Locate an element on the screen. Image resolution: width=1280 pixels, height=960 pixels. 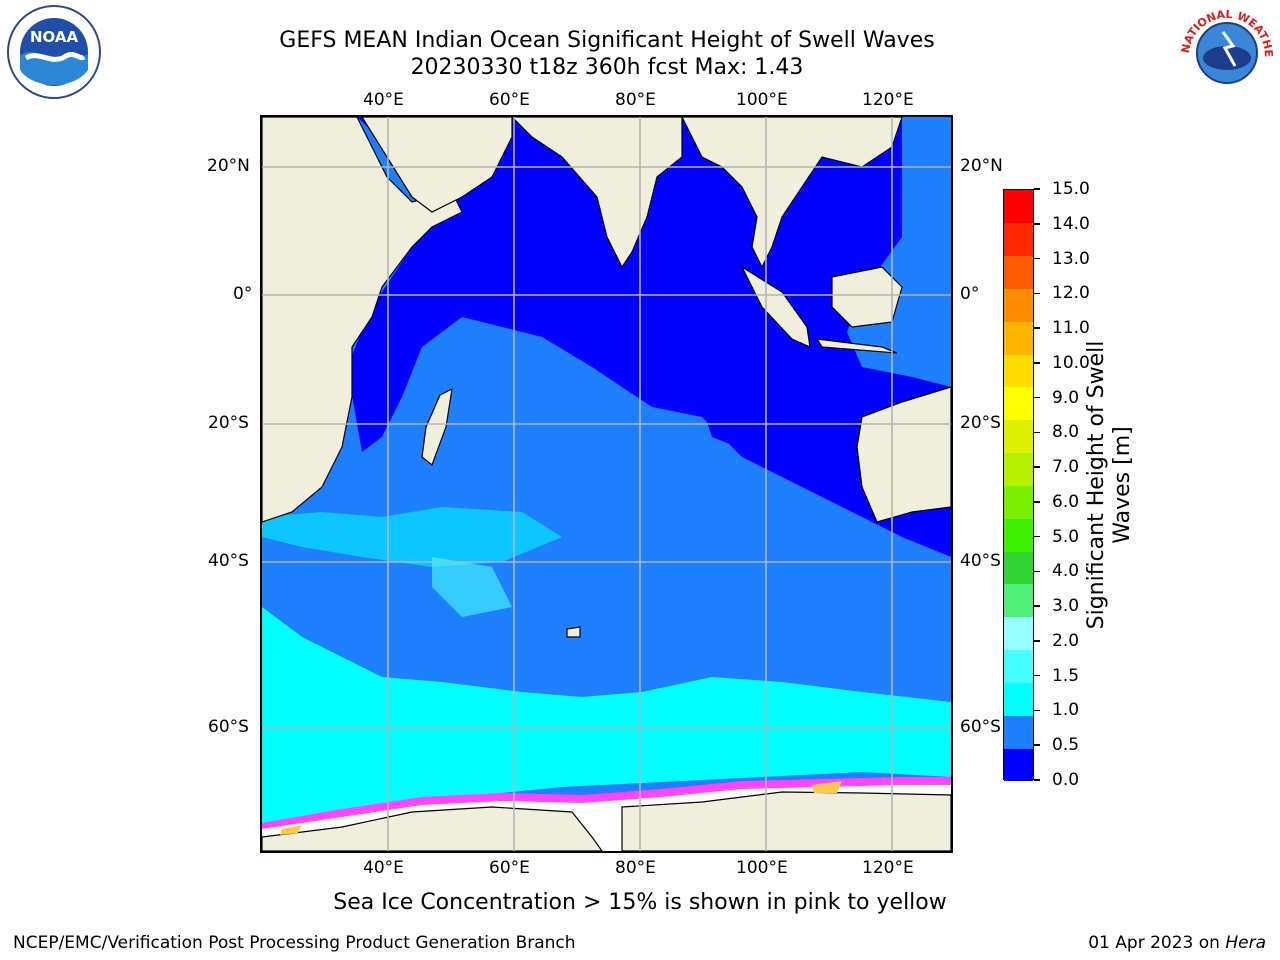
colorbar-tick-label: 9.0 is located at coordinates (1066, 397).